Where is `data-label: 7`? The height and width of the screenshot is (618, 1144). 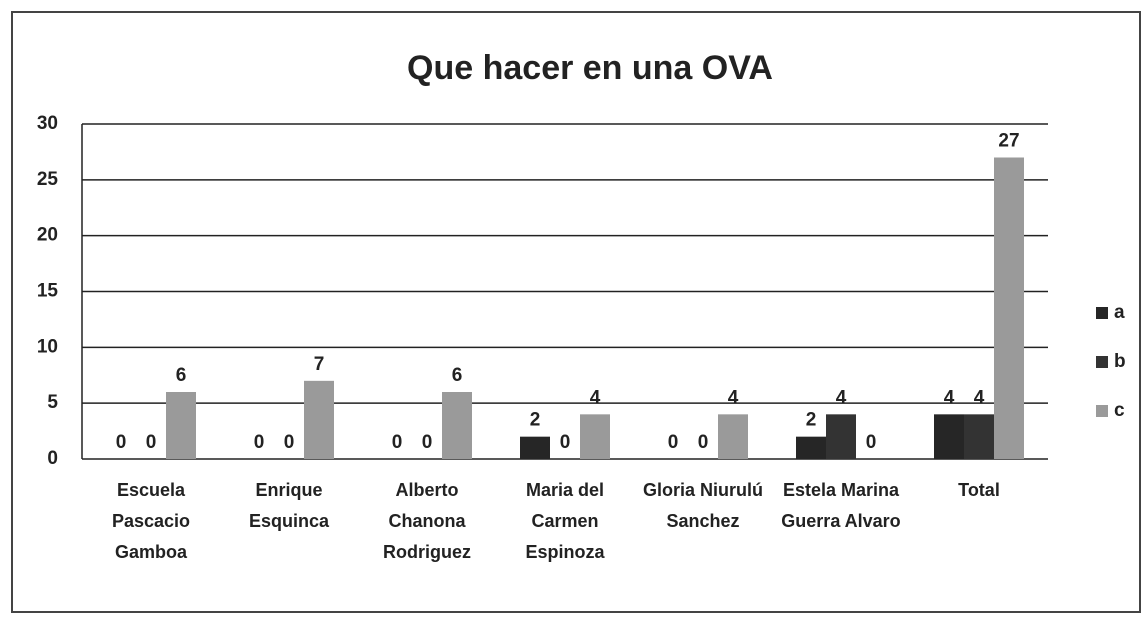 data-label: 7 is located at coordinates (319, 364).